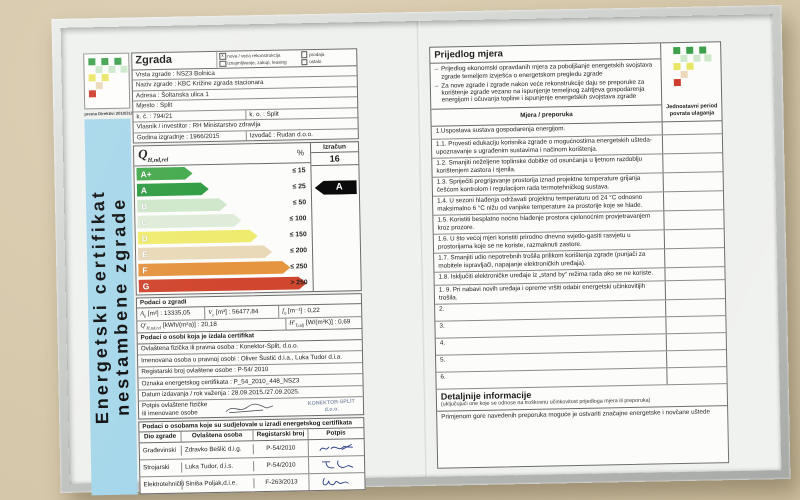 Image resolution: width=800 pixels, height=500 pixels. Describe the element at coordinates (249, 408) in the screenshot. I see `issuer-signature` at that location.